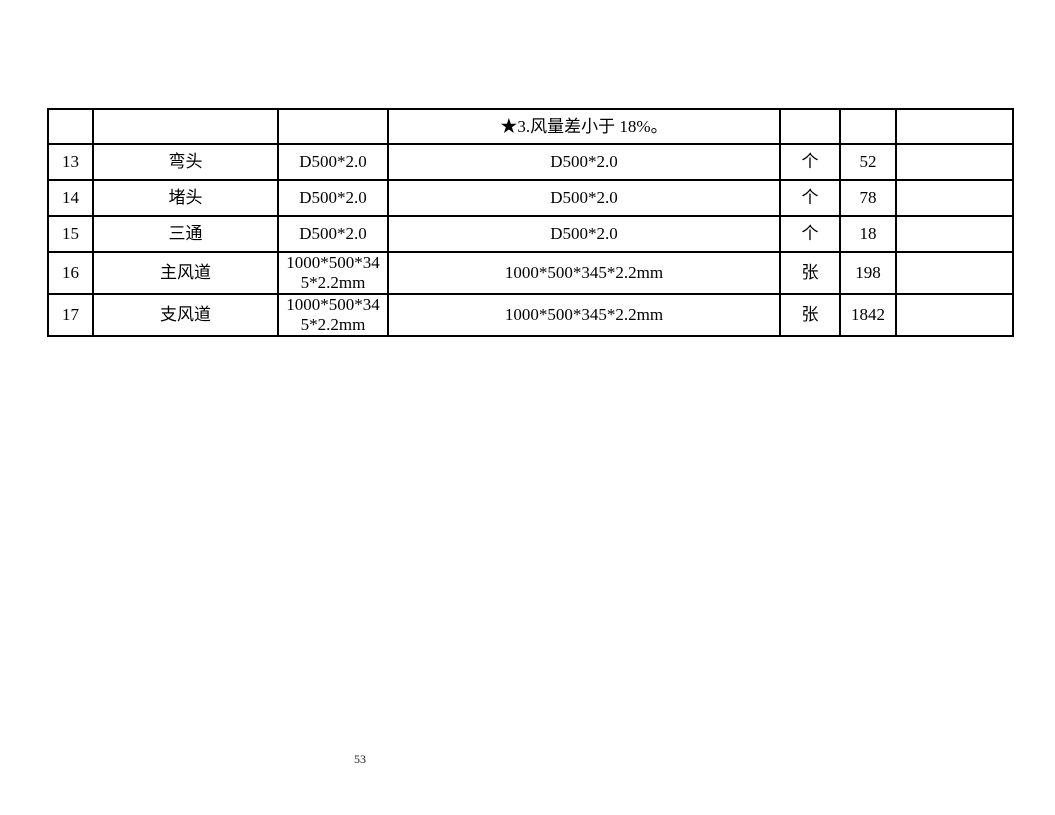  Describe the element at coordinates (185, 162) in the screenshot. I see `cell-name: 弯头` at that location.